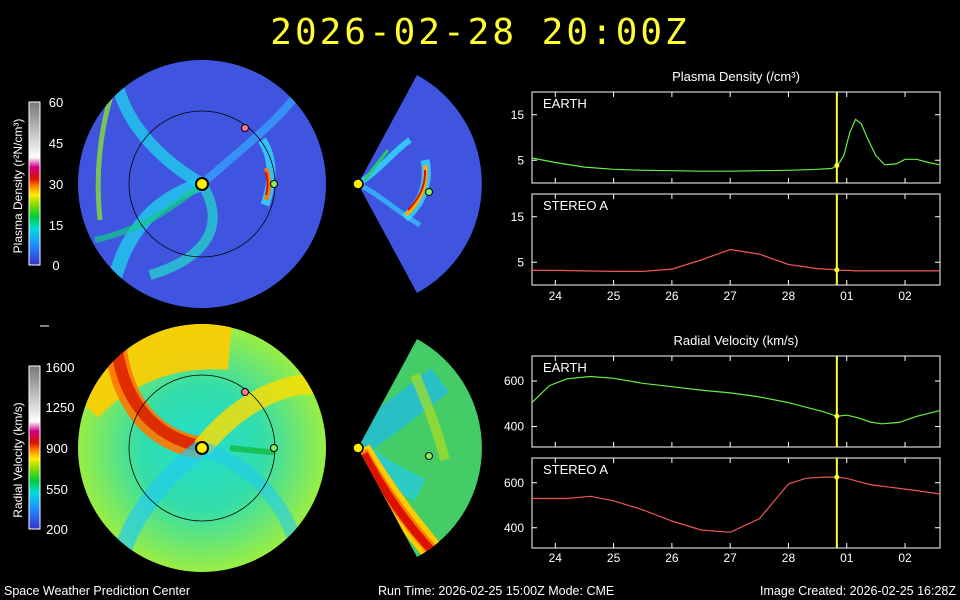 Image resolution: width=960 pixels, height=600 pixels. I want to click on velocity-ecliptic-view, so click(202, 448).